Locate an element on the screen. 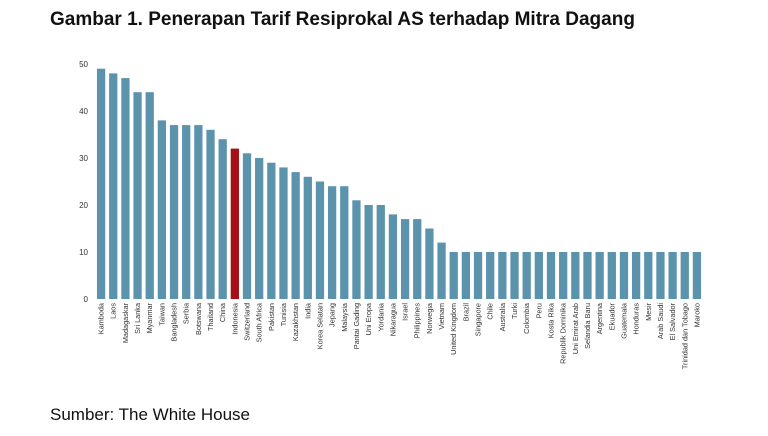  x-tick-label: Yordania is located at coordinates (380, 316).